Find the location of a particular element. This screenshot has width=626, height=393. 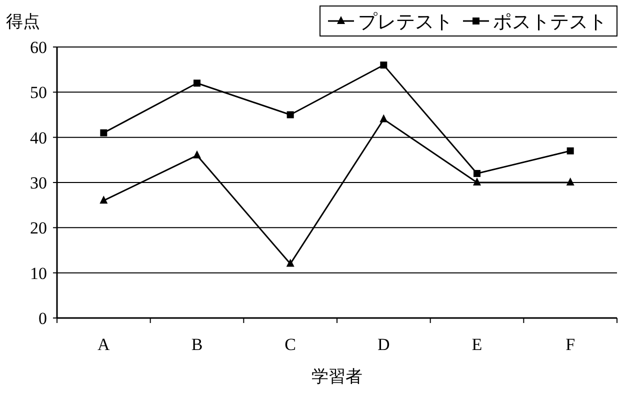

x-tick-label: C is located at coordinates (290, 344).